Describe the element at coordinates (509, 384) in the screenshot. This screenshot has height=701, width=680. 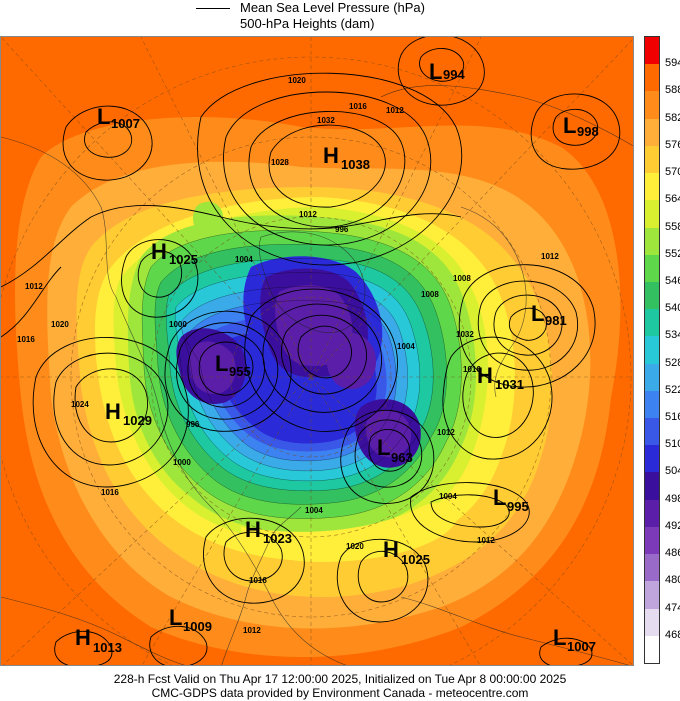
I see `svg-text: 1031` at that location.